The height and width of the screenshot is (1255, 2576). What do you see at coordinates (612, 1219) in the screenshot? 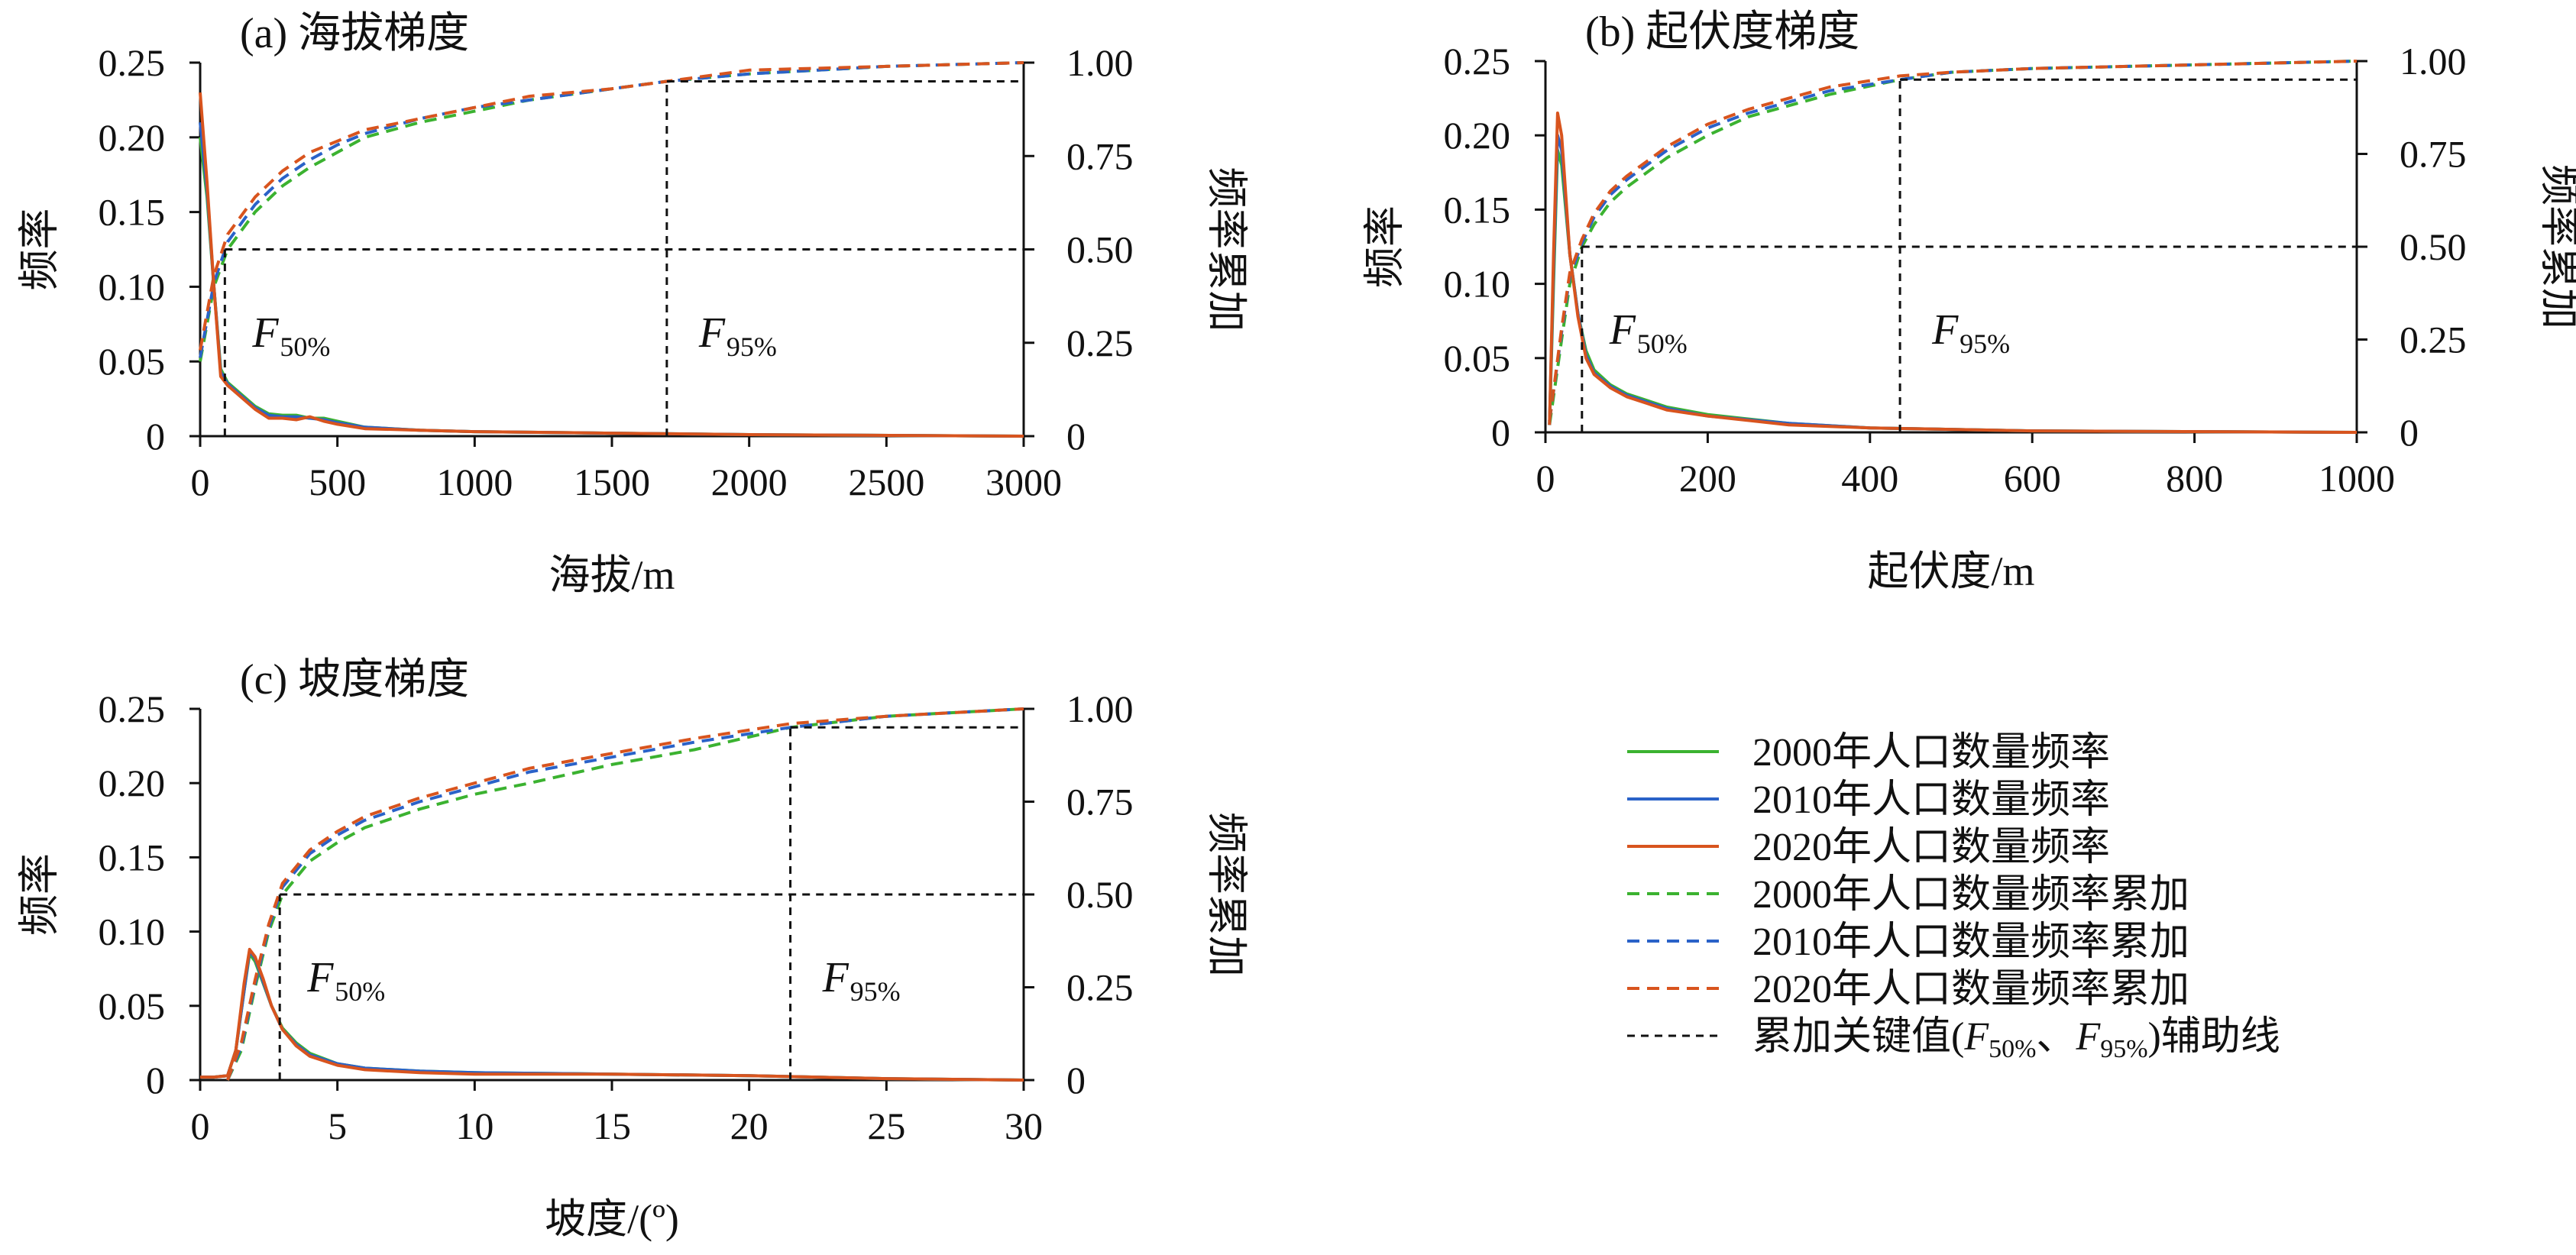
I see `x-axis-label: 坡度/(º)` at bounding box center [612, 1219].